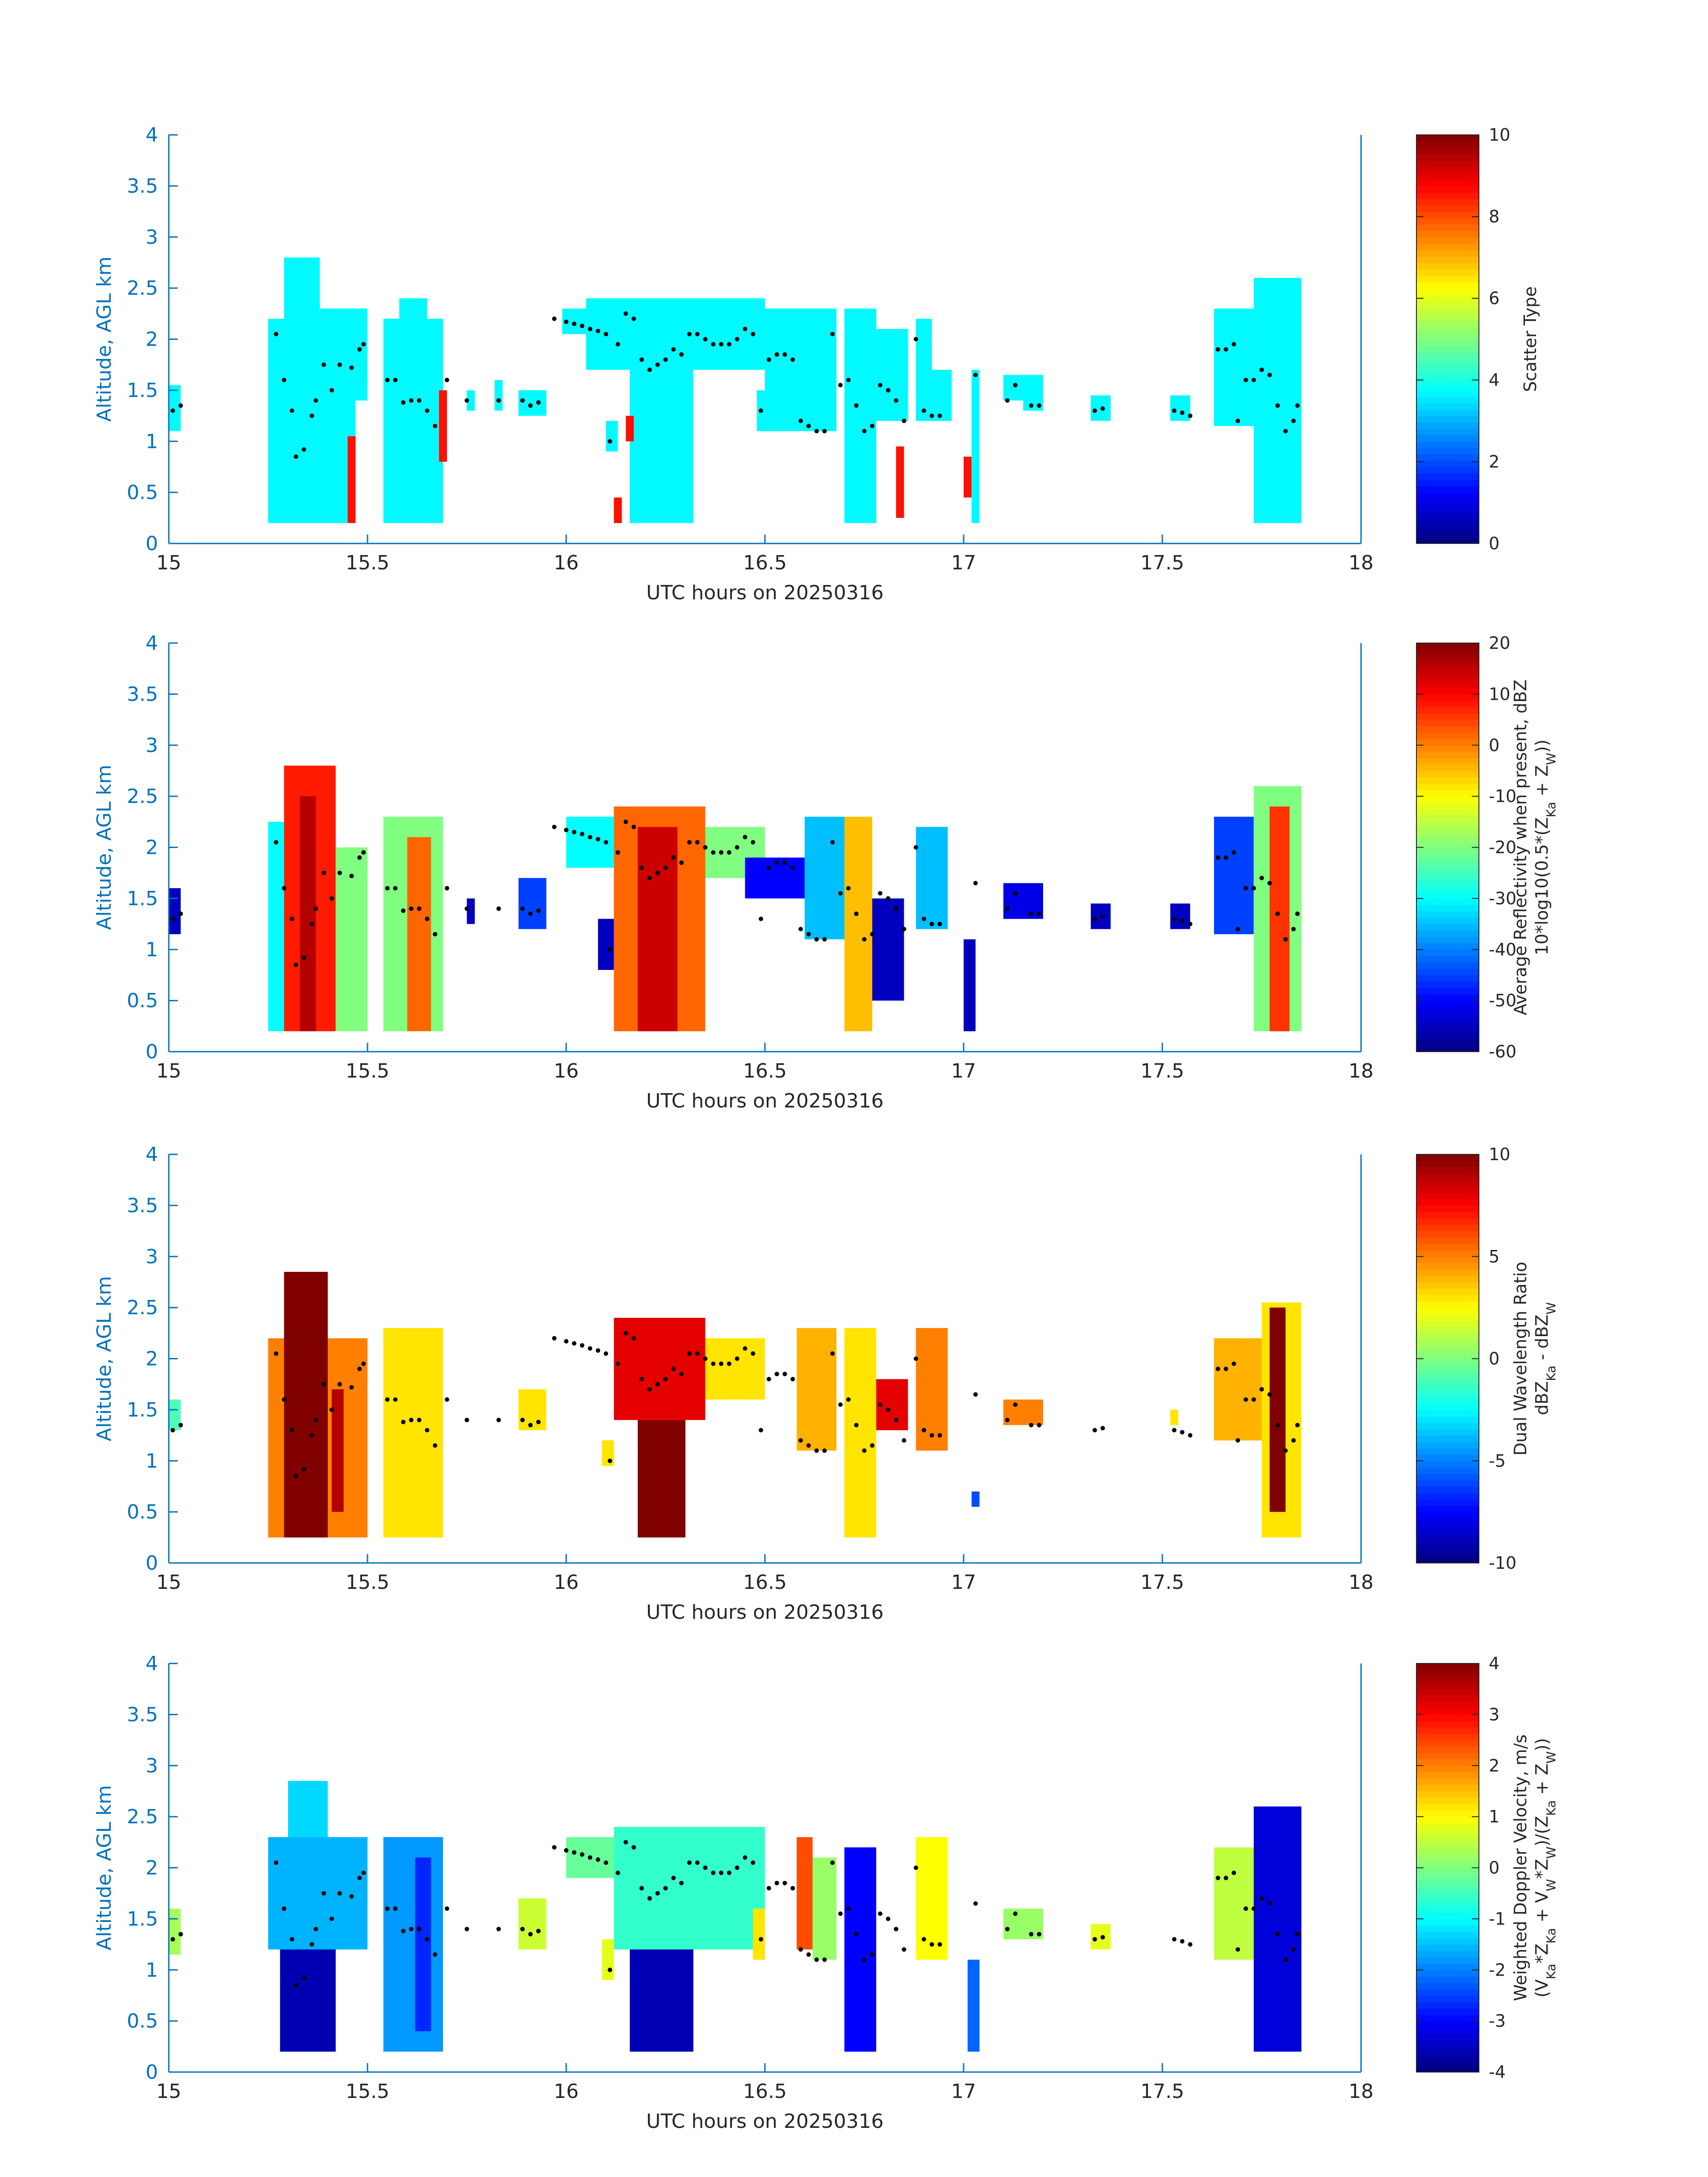 This screenshot has height=2177, width=1708. Describe the element at coordinates (152, 339) in the screenshot. I see `y-tick-label: 2` at that location.